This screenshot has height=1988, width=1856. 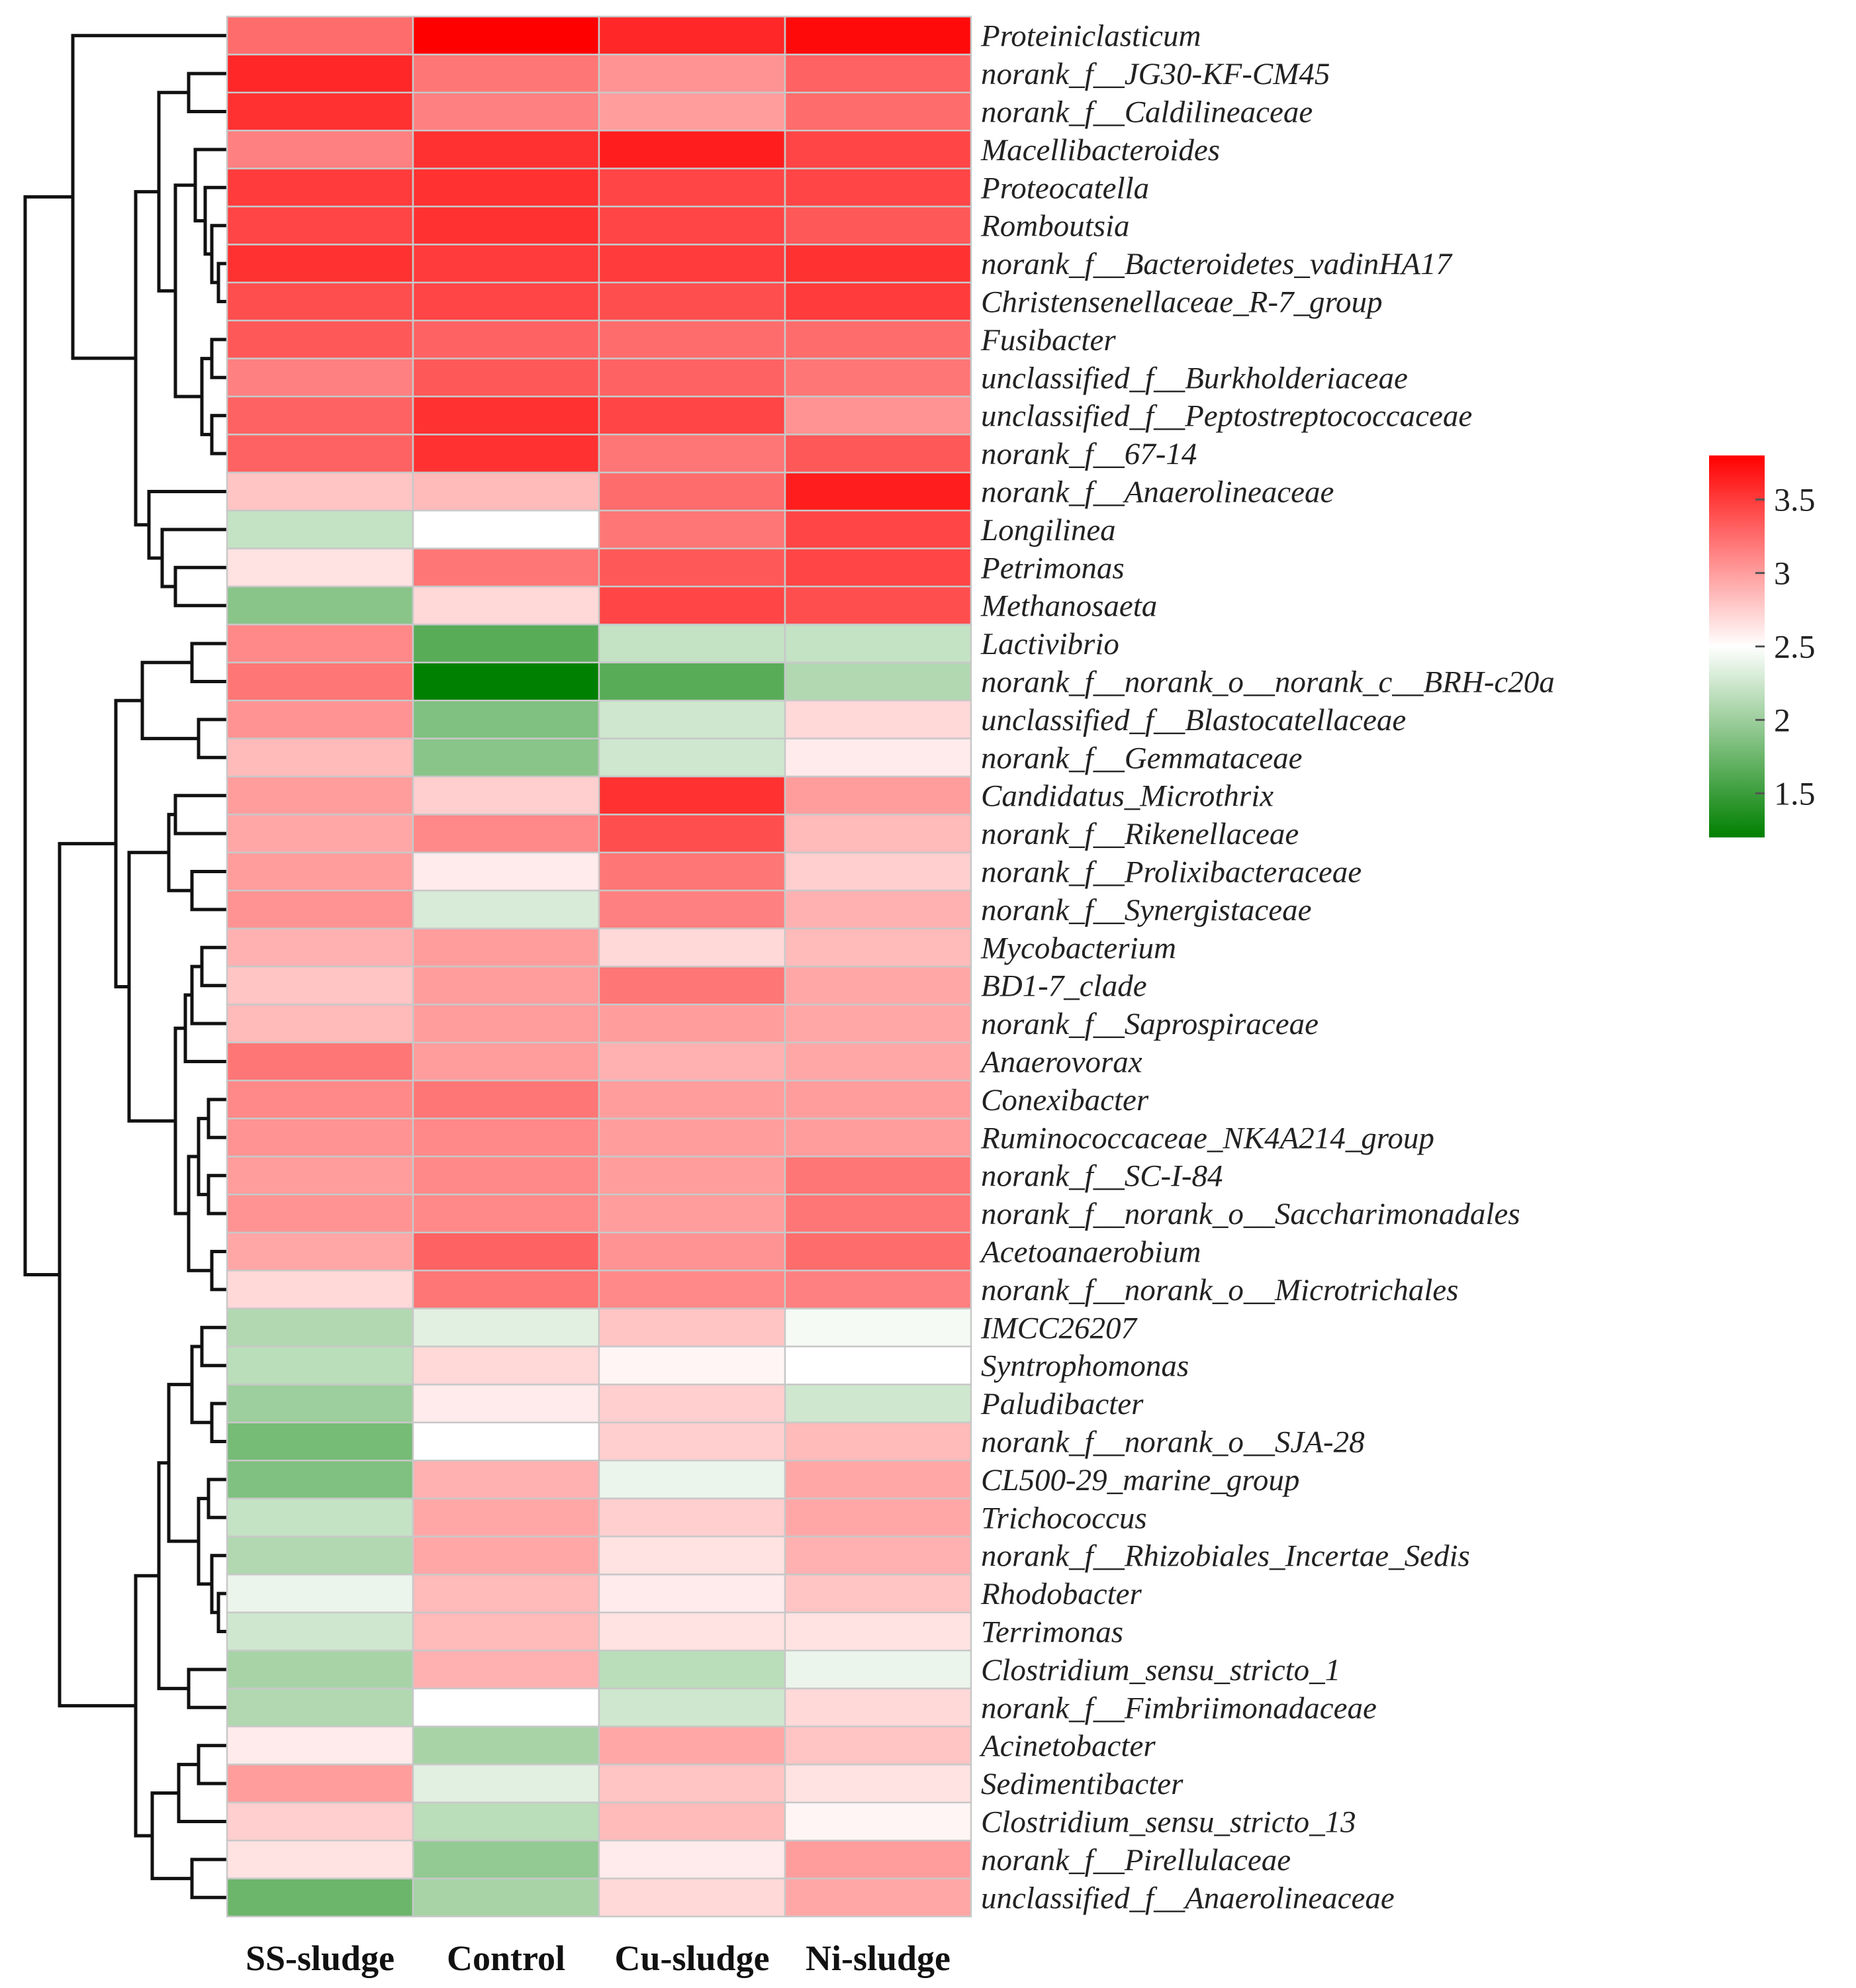 What do you see at coordinates (1060, 1062) in the screenshot?
I see `row-label: Anaerovorax` at bounding box center [1060, 1062].